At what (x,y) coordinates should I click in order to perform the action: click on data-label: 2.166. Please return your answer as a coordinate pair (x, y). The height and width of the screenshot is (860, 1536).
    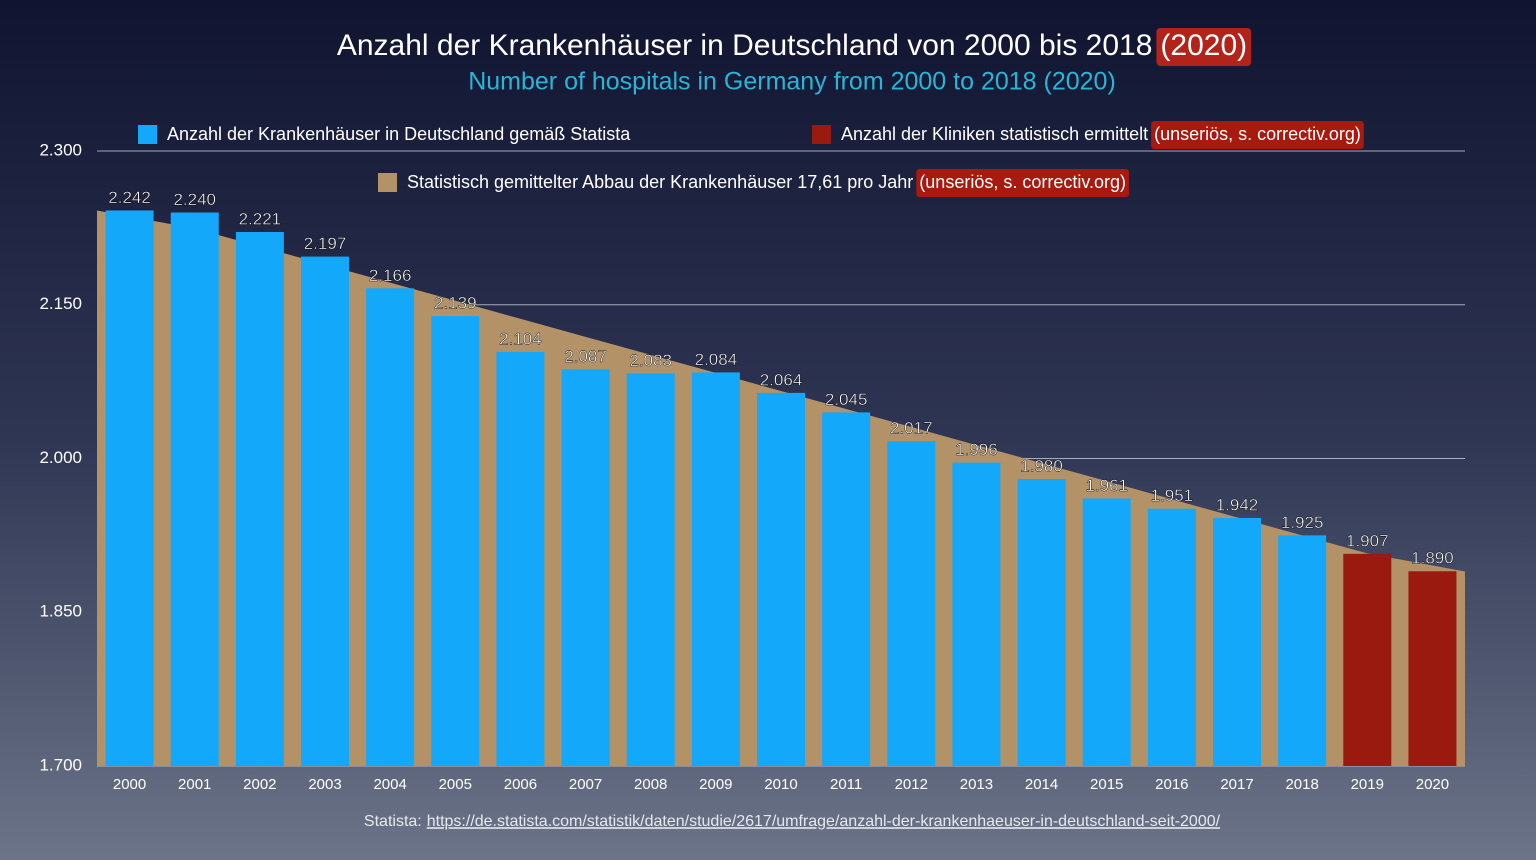
    Looking at the image, I should click on (390, 275).